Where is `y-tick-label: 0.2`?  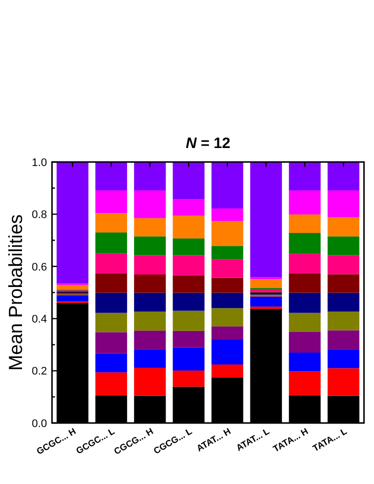 y-tick-label: 0.2 is located at coordinates (39, 372).